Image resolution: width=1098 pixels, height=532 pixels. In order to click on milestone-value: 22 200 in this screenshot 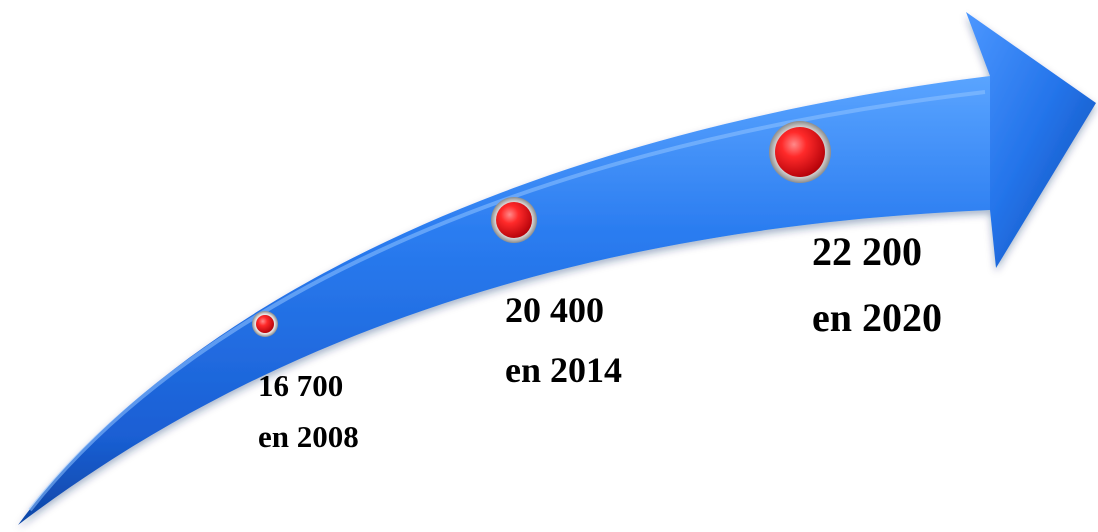, I will do `click(867, 251)`.